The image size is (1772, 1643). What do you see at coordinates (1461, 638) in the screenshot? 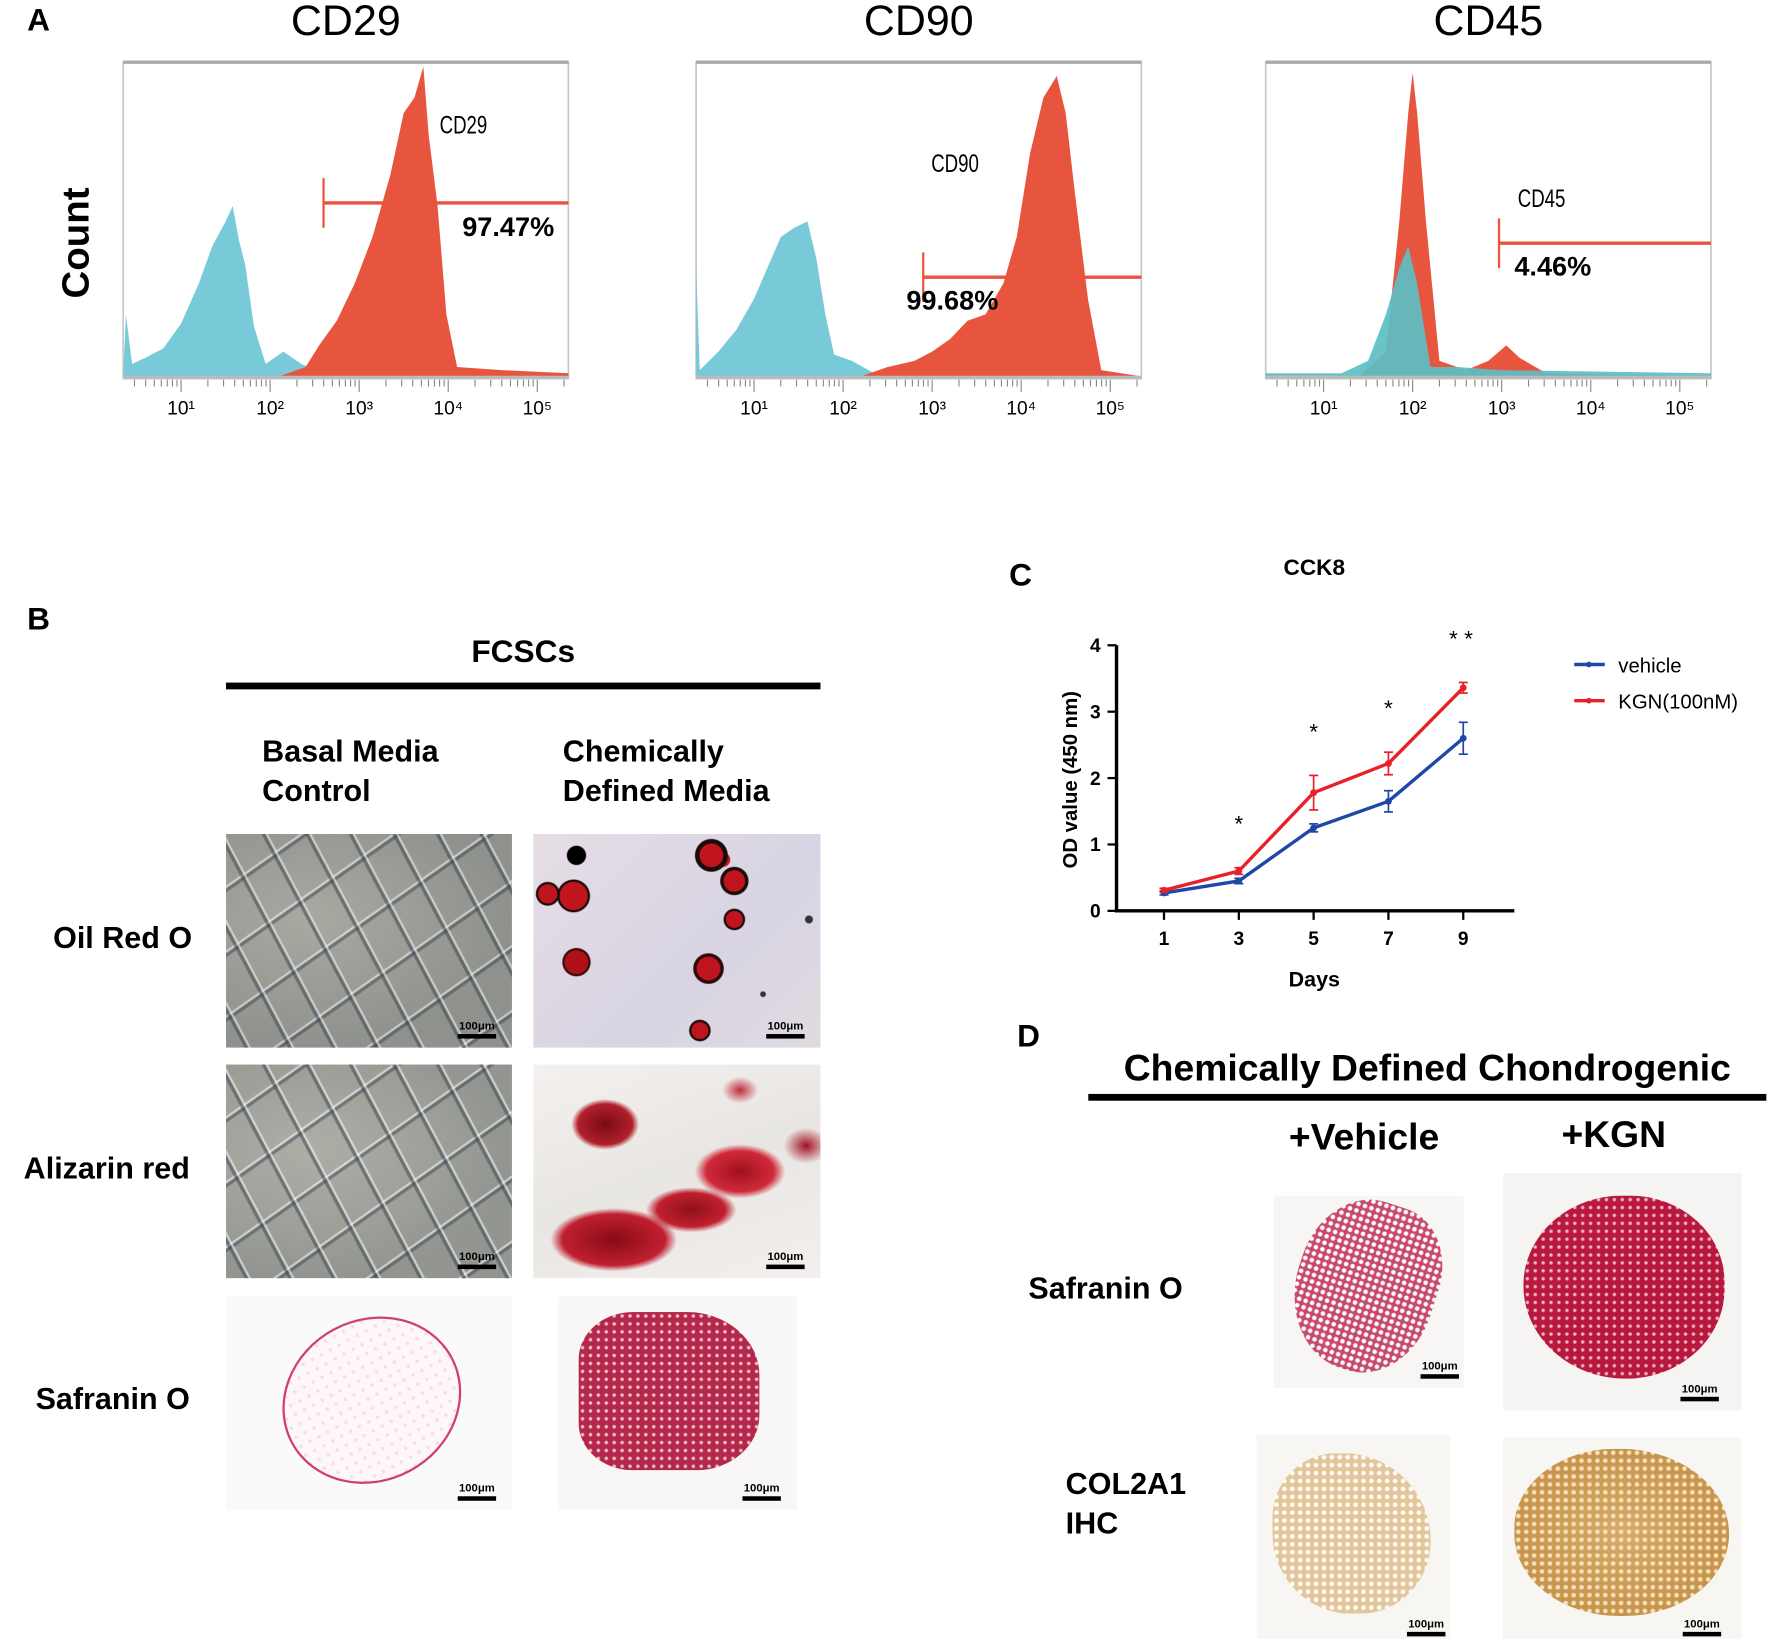
I see `significance-marker: * *` at bounding box center [1461, 638].